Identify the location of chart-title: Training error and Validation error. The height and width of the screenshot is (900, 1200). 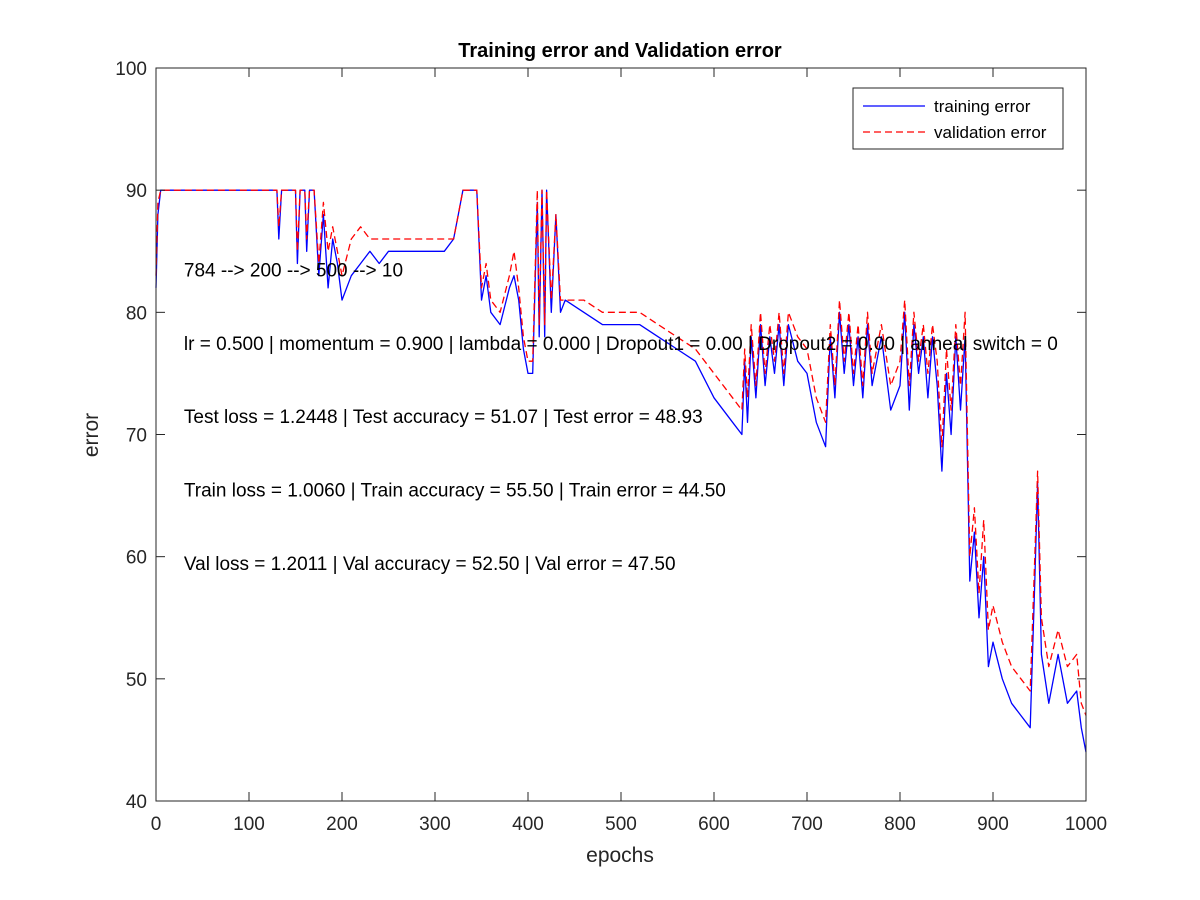
(620, 51).